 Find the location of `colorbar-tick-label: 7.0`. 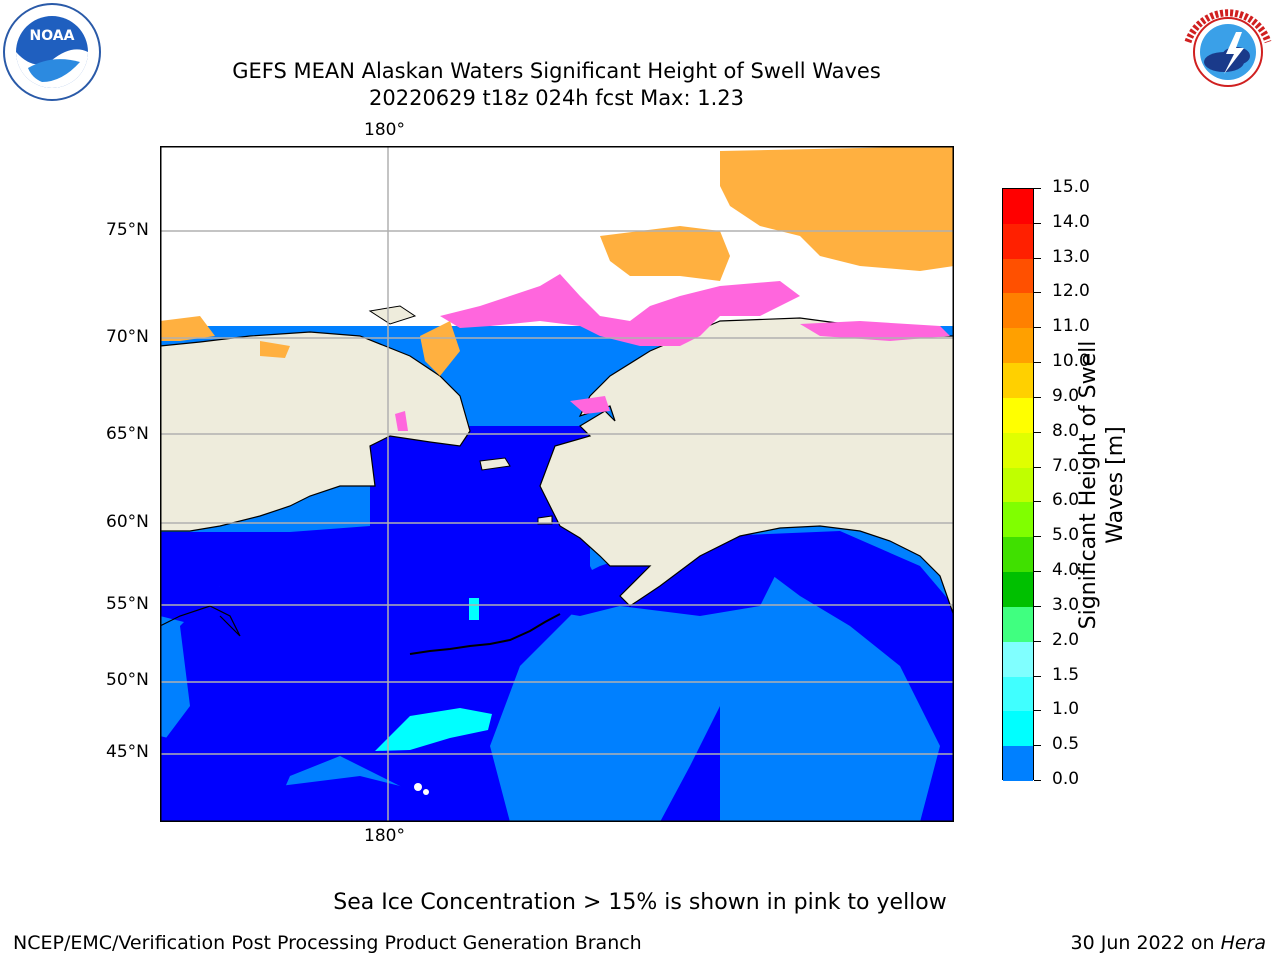

colorbar-tick-label: 7.0 is located at coordinates (1066, 465).